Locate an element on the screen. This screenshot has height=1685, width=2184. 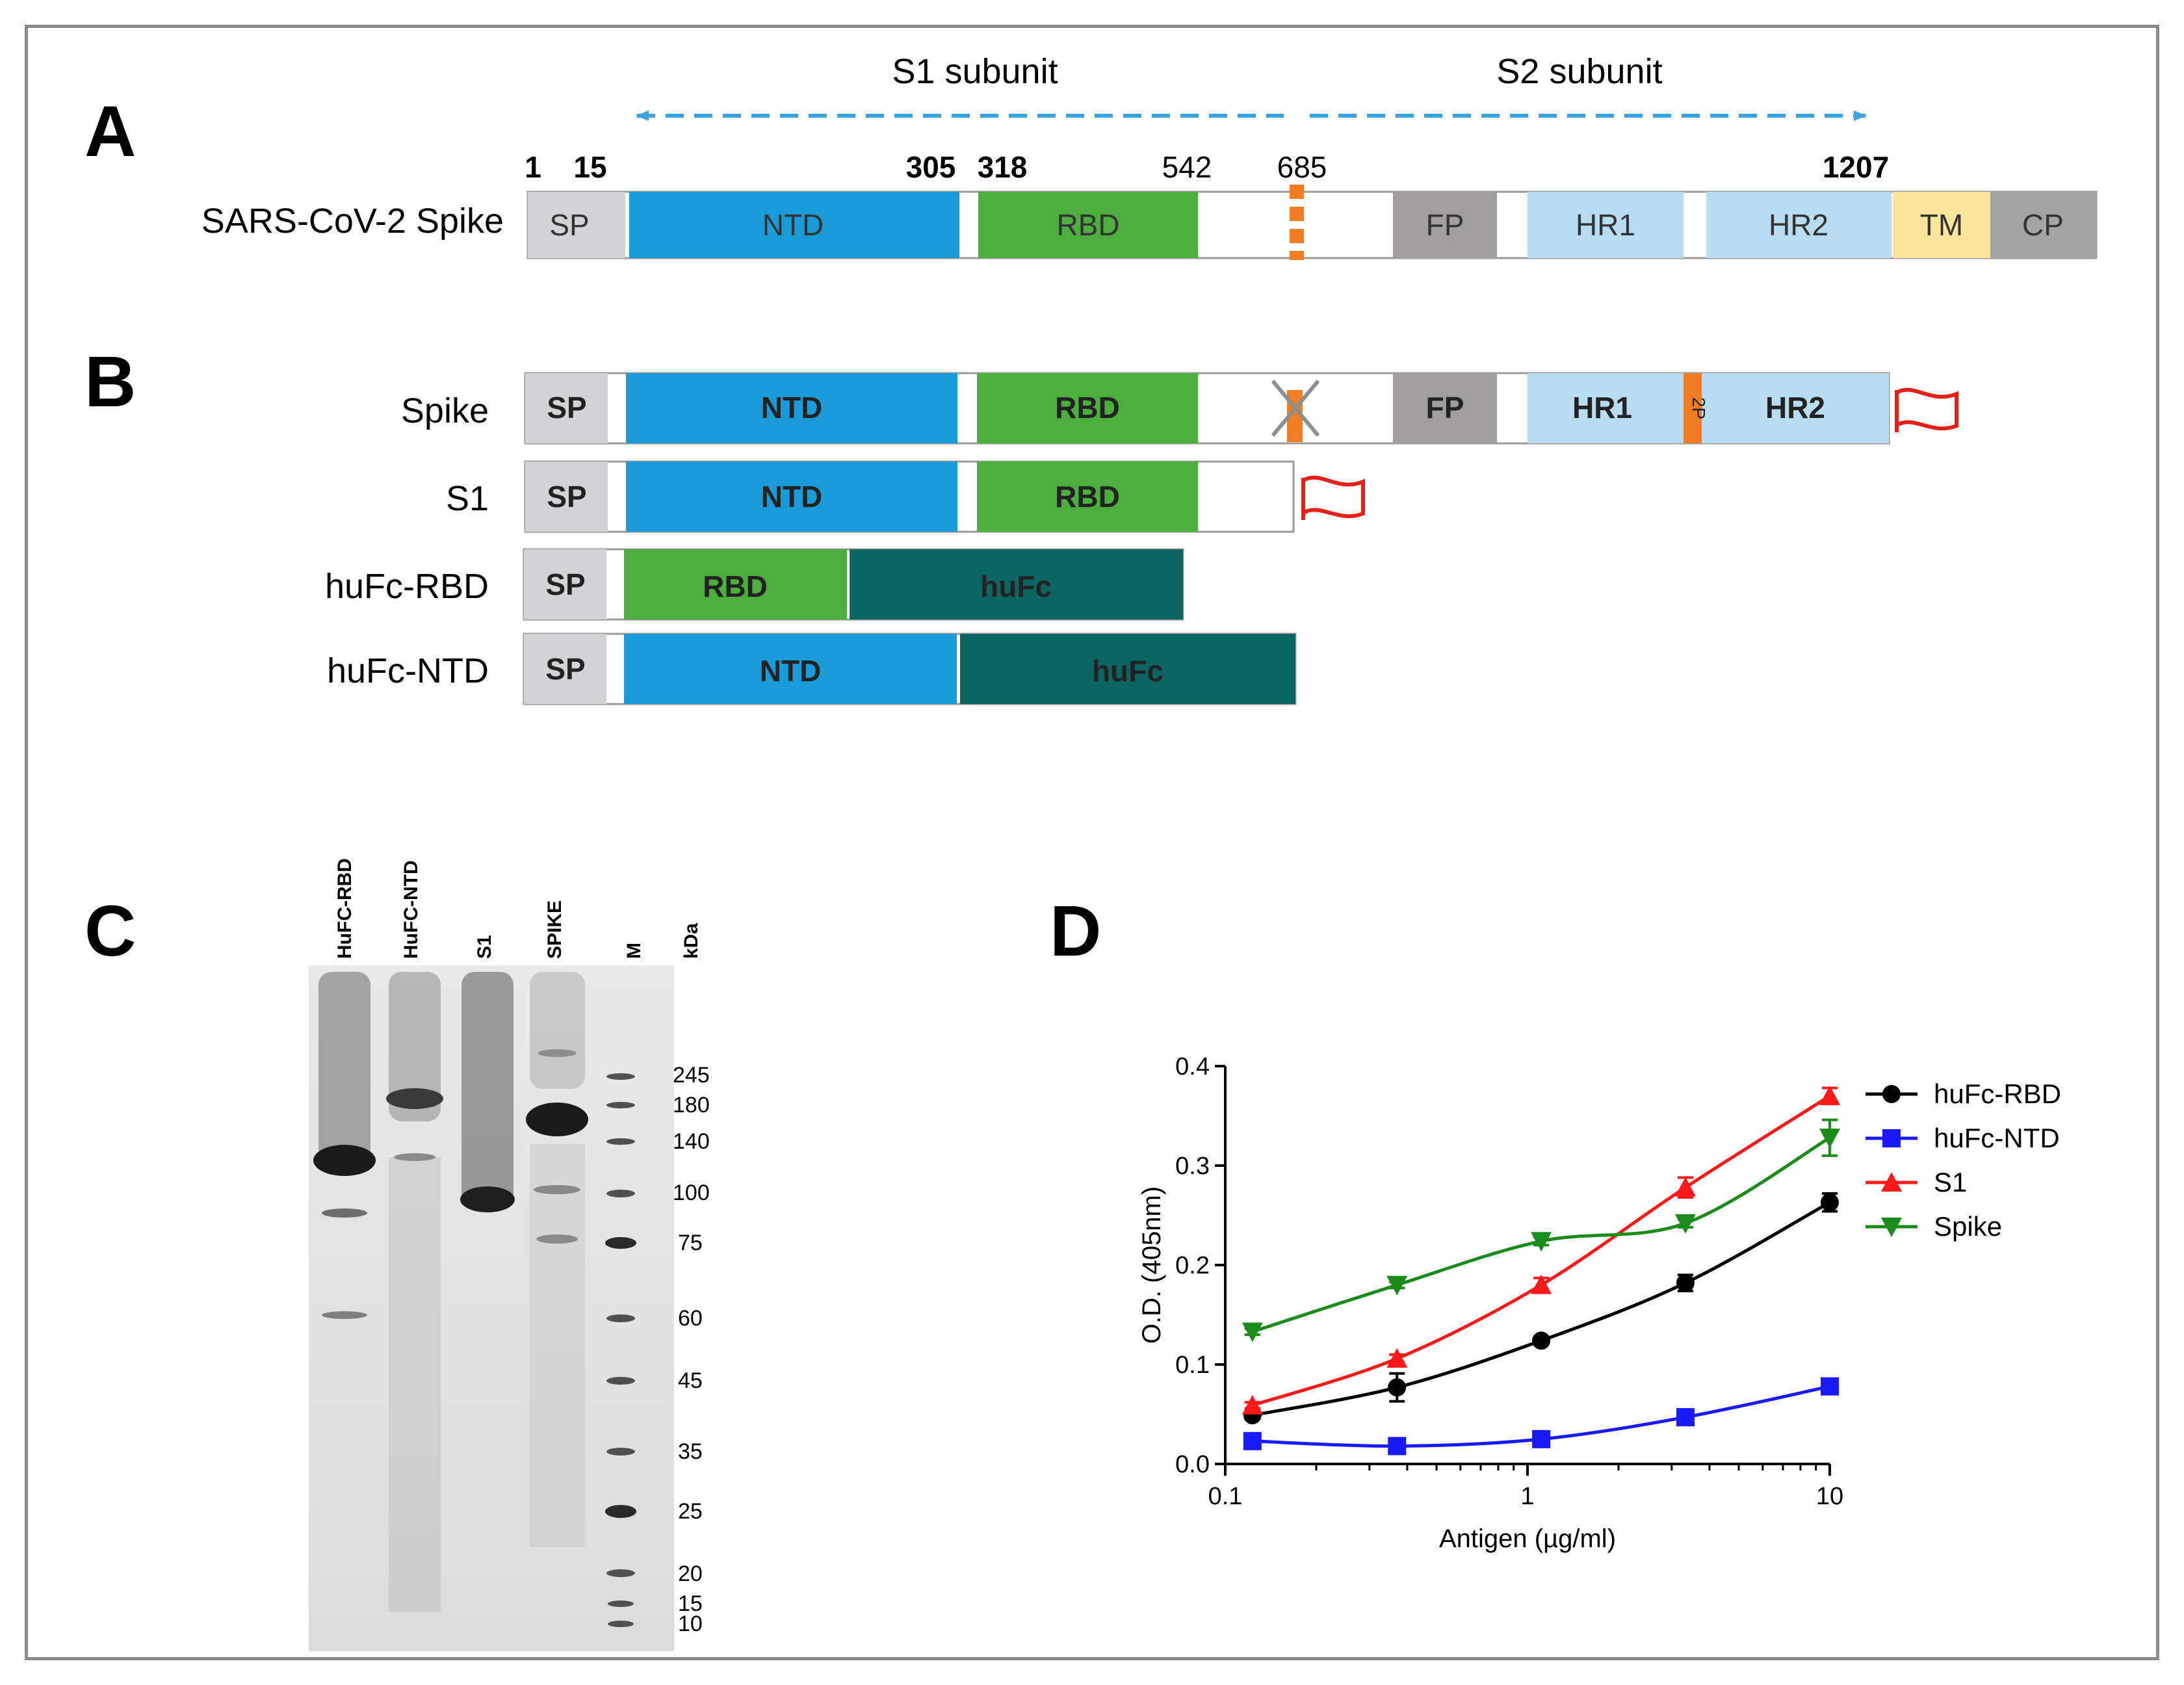
y-axis-label: O.D. (405nm) is located at coordinates (1152, 1265).